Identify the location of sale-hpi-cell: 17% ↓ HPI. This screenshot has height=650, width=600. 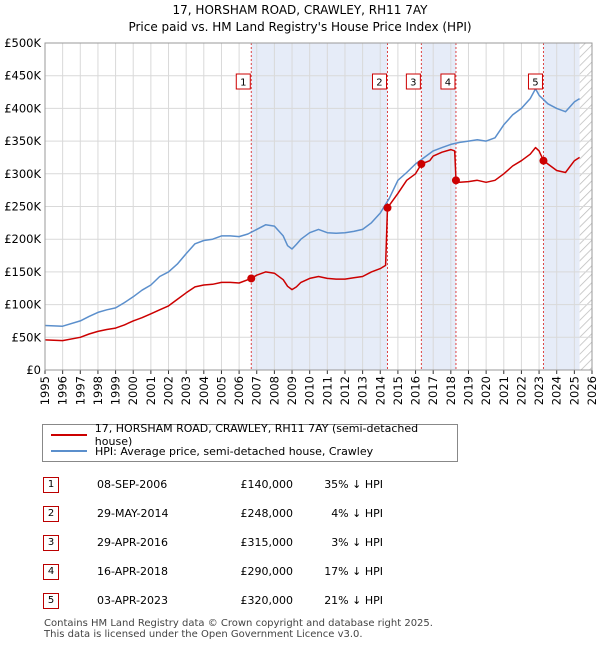
(353, 571).